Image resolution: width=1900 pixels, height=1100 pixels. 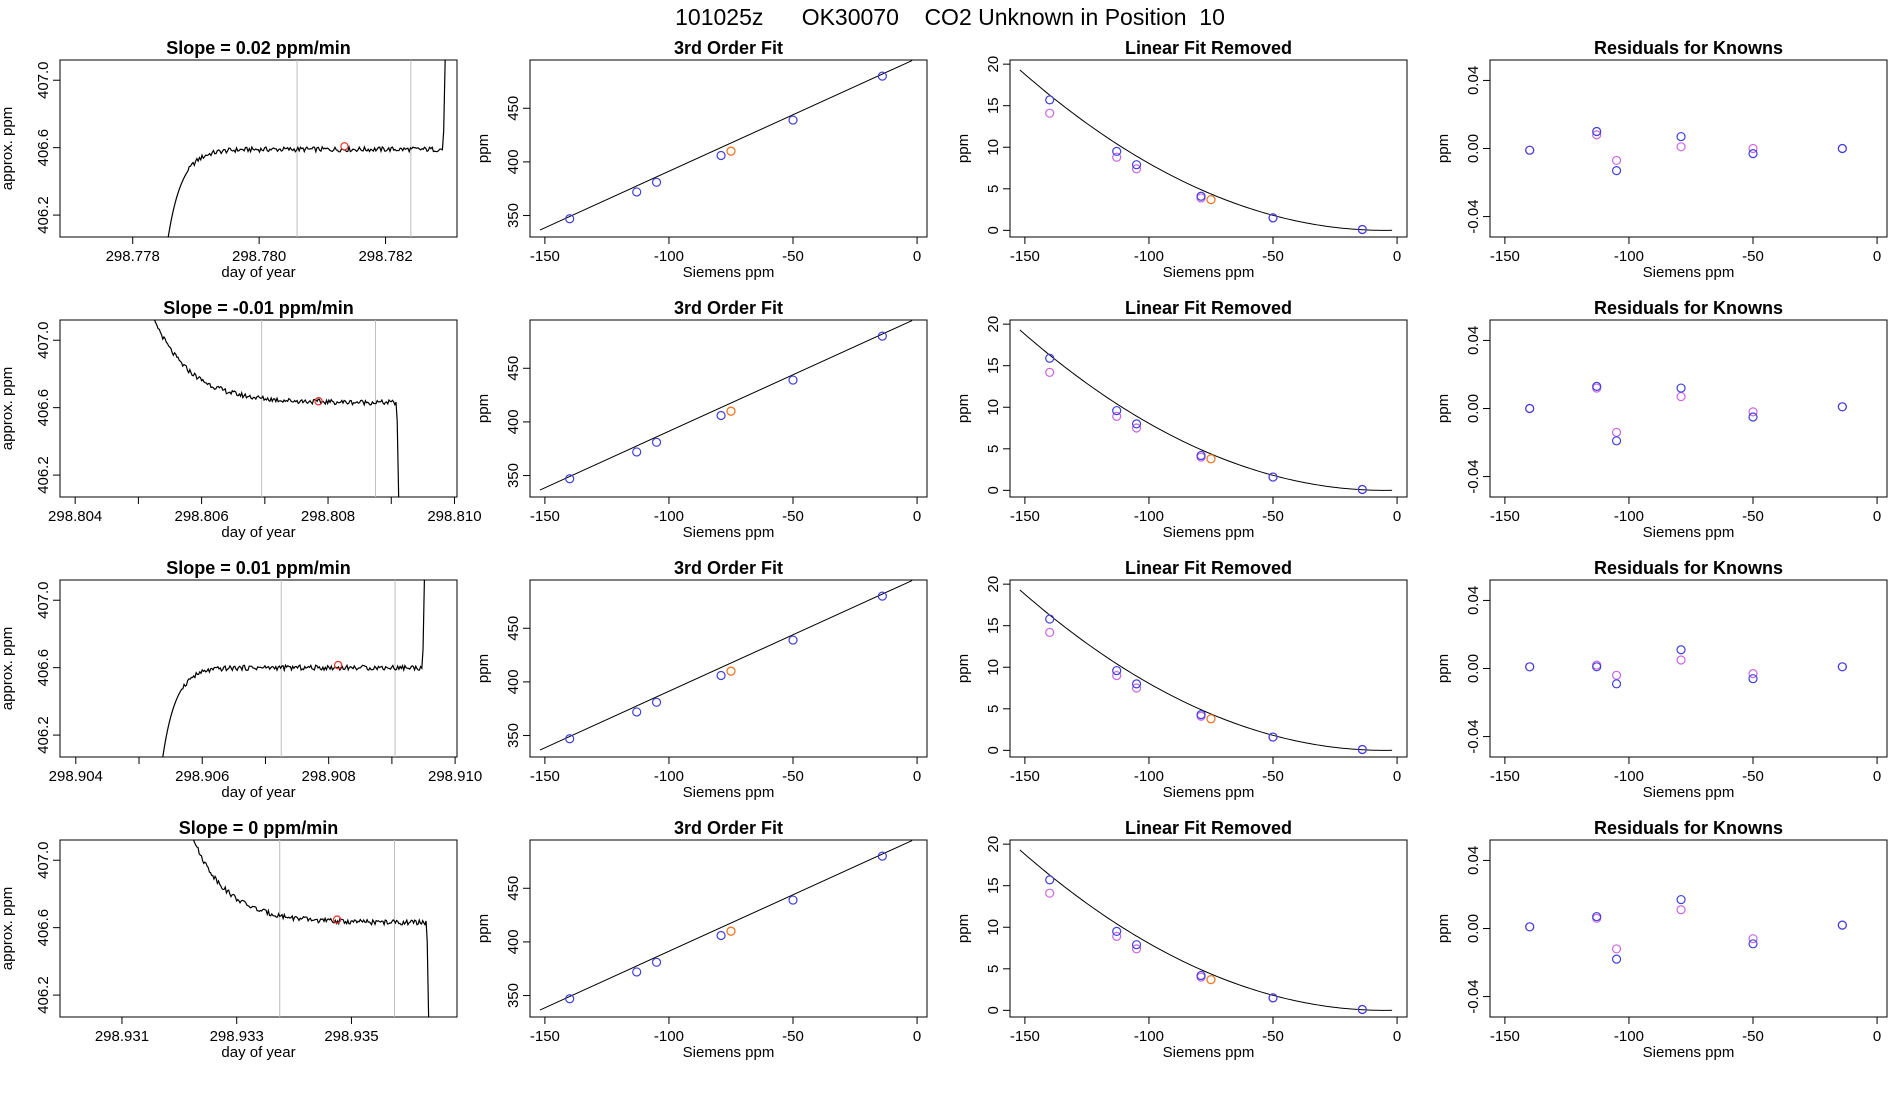 I want to click on fit-line, so click(x=726, y=925).